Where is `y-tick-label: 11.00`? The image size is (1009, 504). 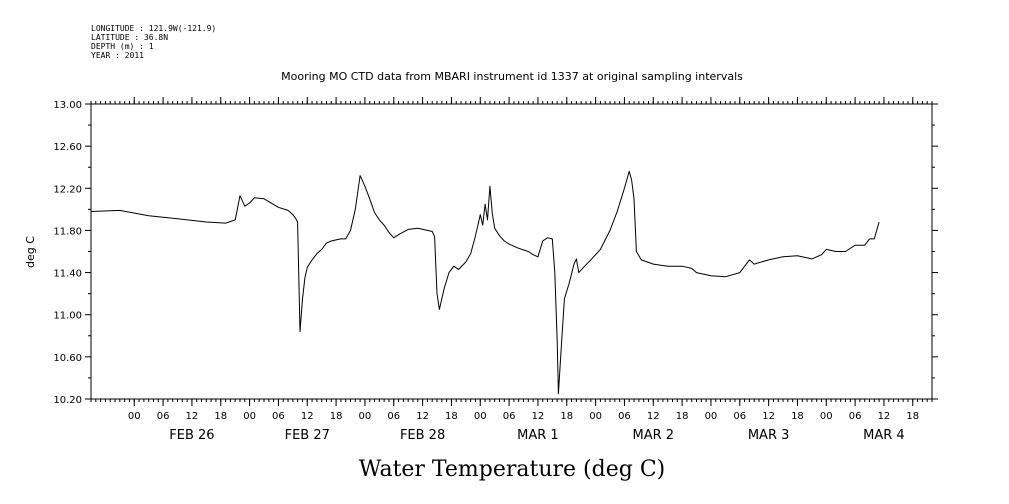 y-tick-label: 11.00 is located at coordinates (67, 316).